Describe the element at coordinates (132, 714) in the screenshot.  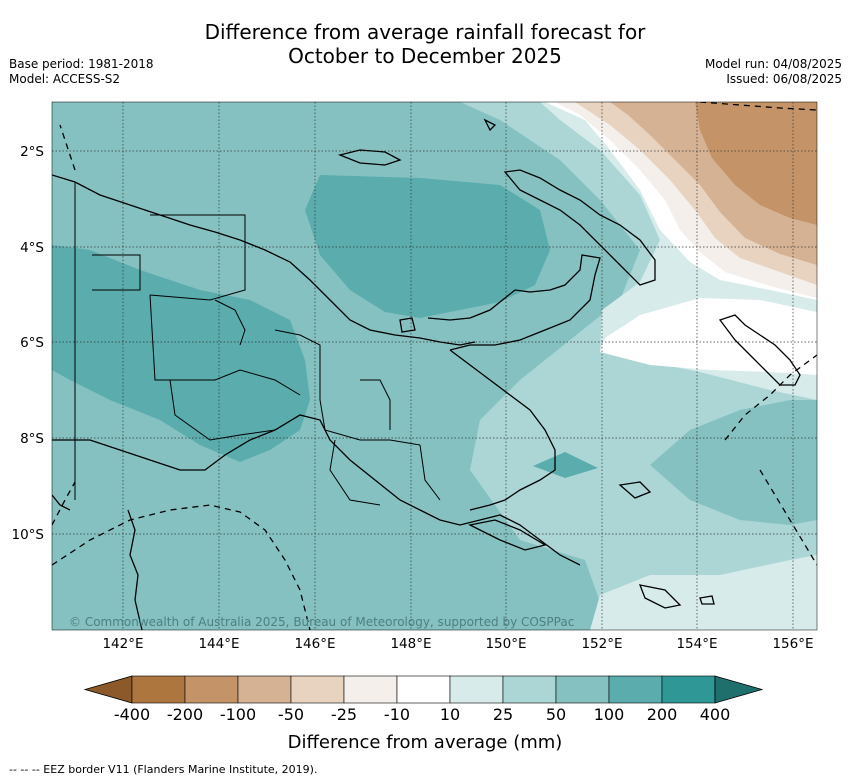
I see `colorbar-tick-label: -400` at that location.